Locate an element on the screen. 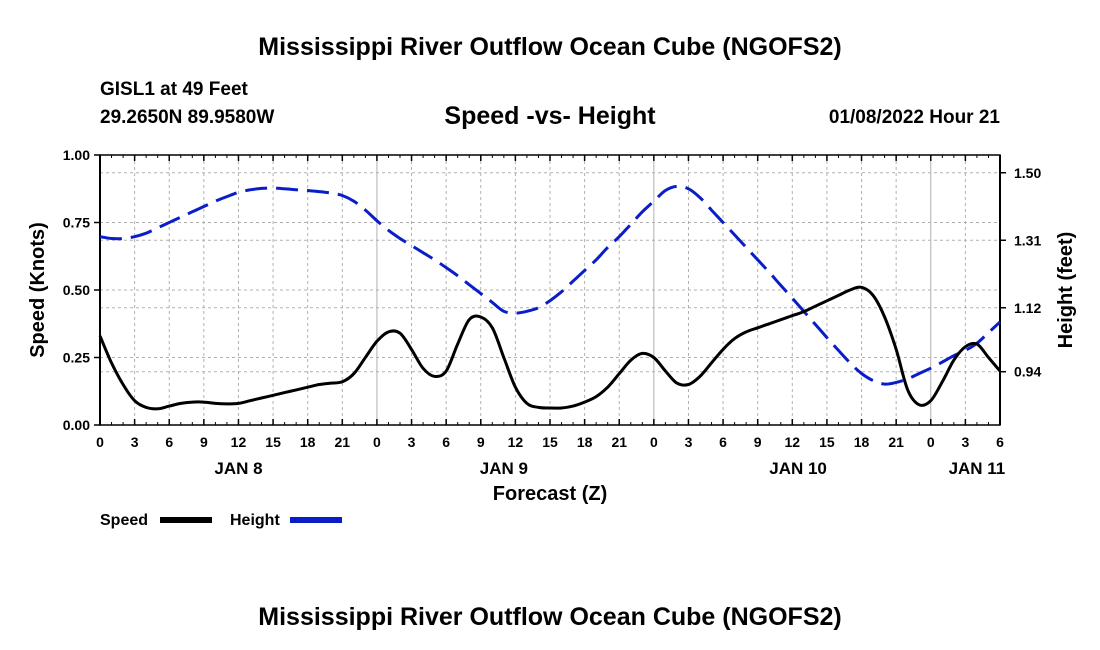 This screenshot has height=650, width=1100. legend-speed-label: Speed is located at coordinates (124, 520).